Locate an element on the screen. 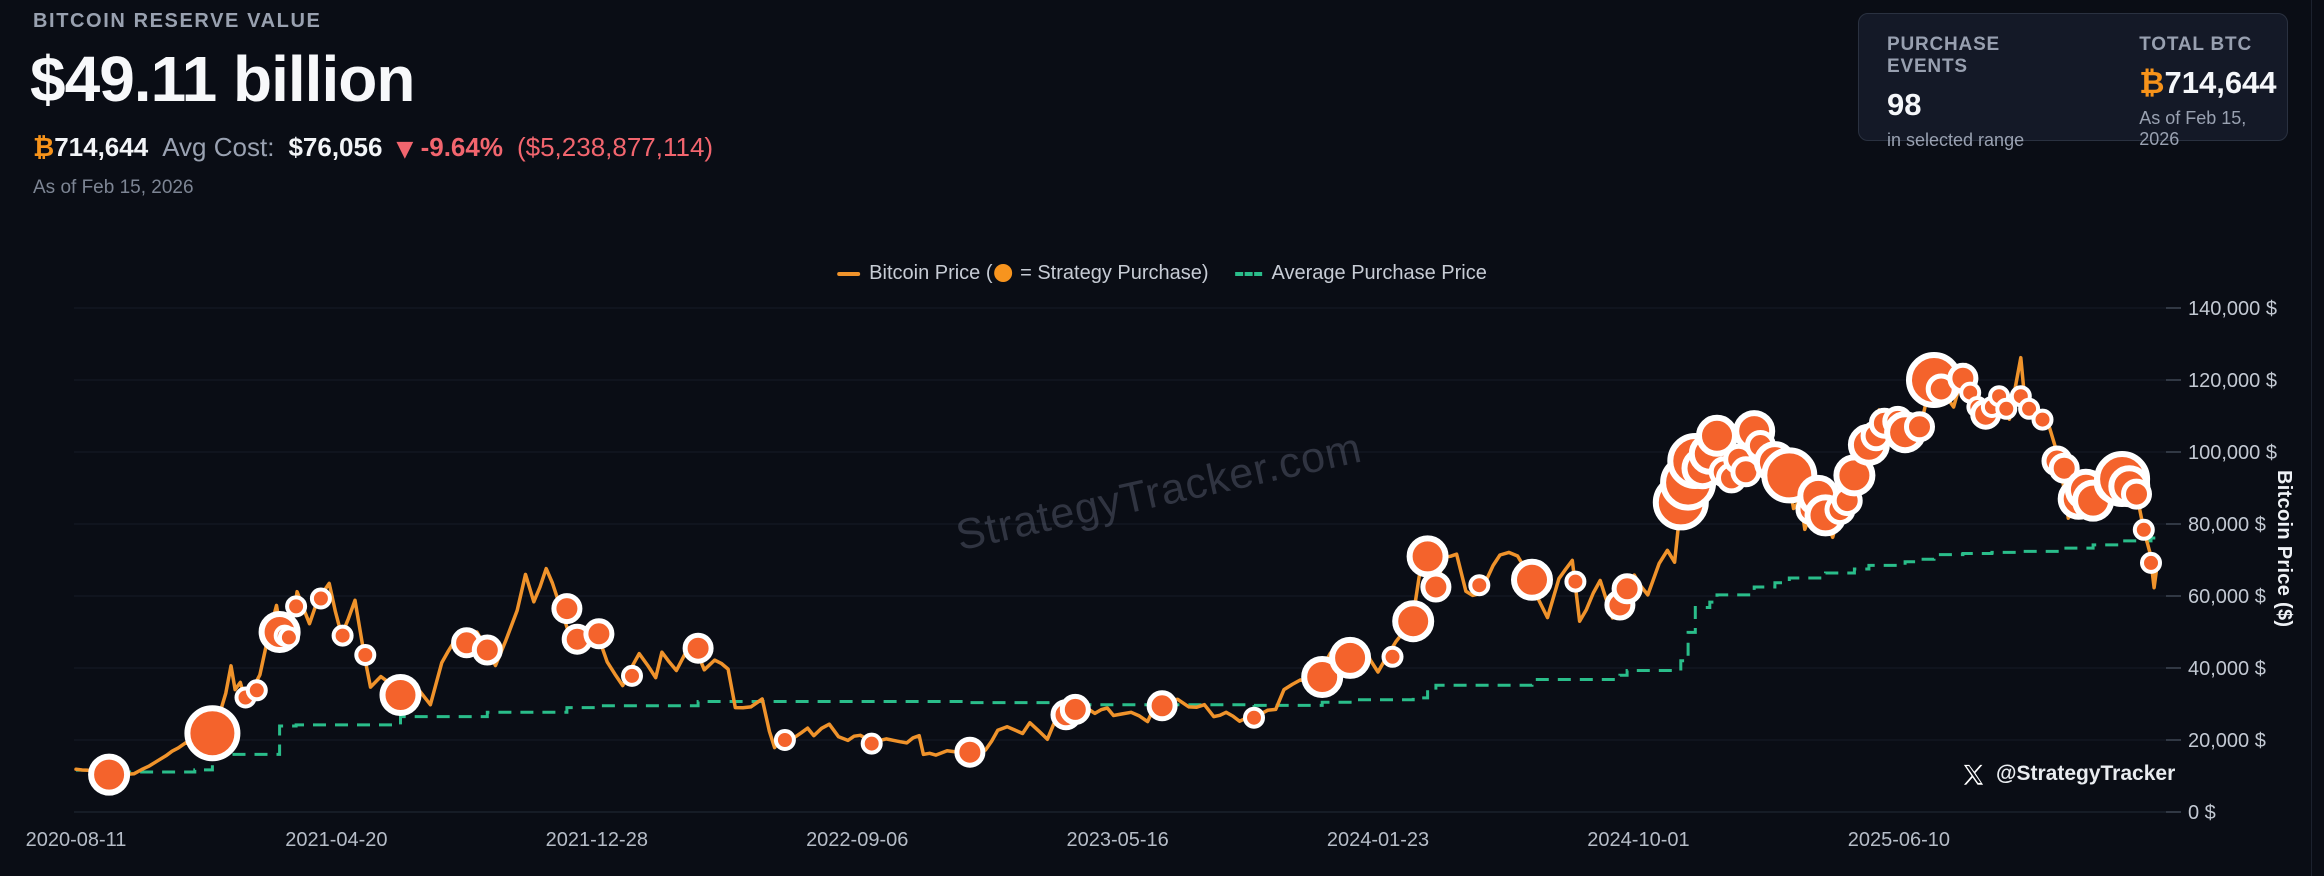 The width and height of the screenshot is (2324, 876). purchase-dot-icon is located at coordinates (1003, 273).